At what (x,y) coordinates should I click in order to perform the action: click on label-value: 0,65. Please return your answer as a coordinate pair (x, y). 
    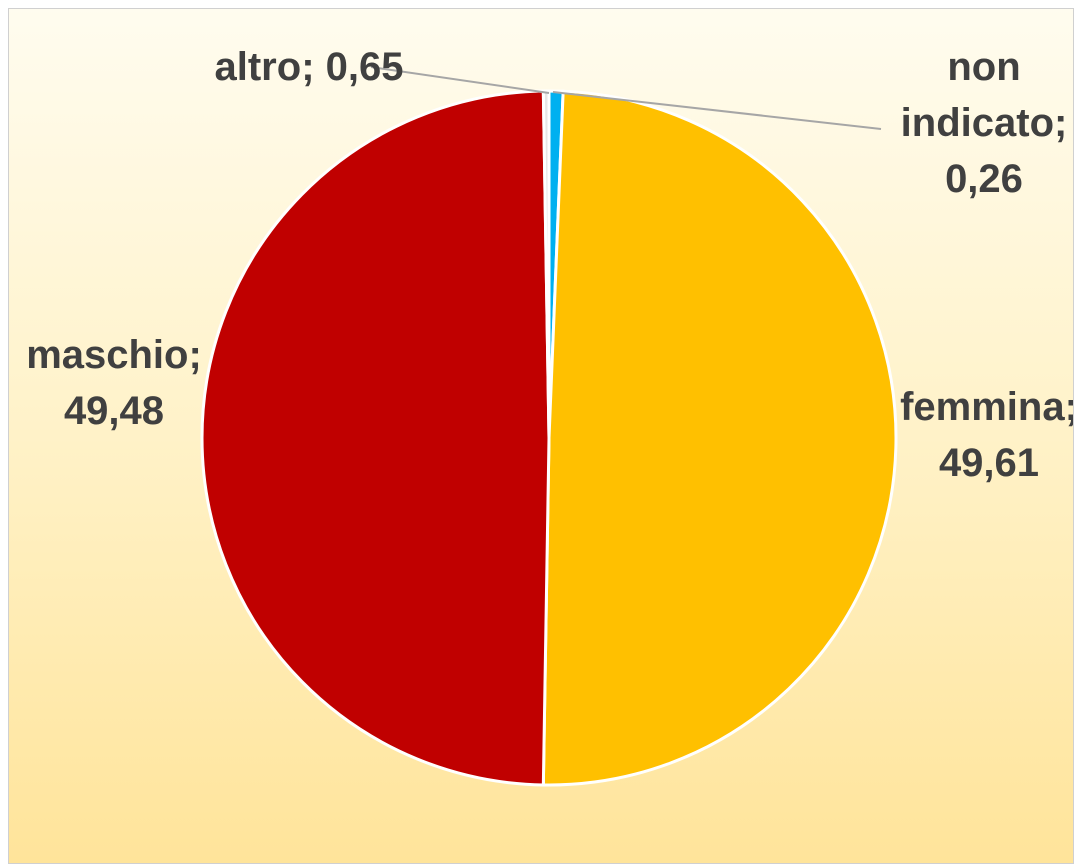
    Looking at the image, I should click on (364, 67).